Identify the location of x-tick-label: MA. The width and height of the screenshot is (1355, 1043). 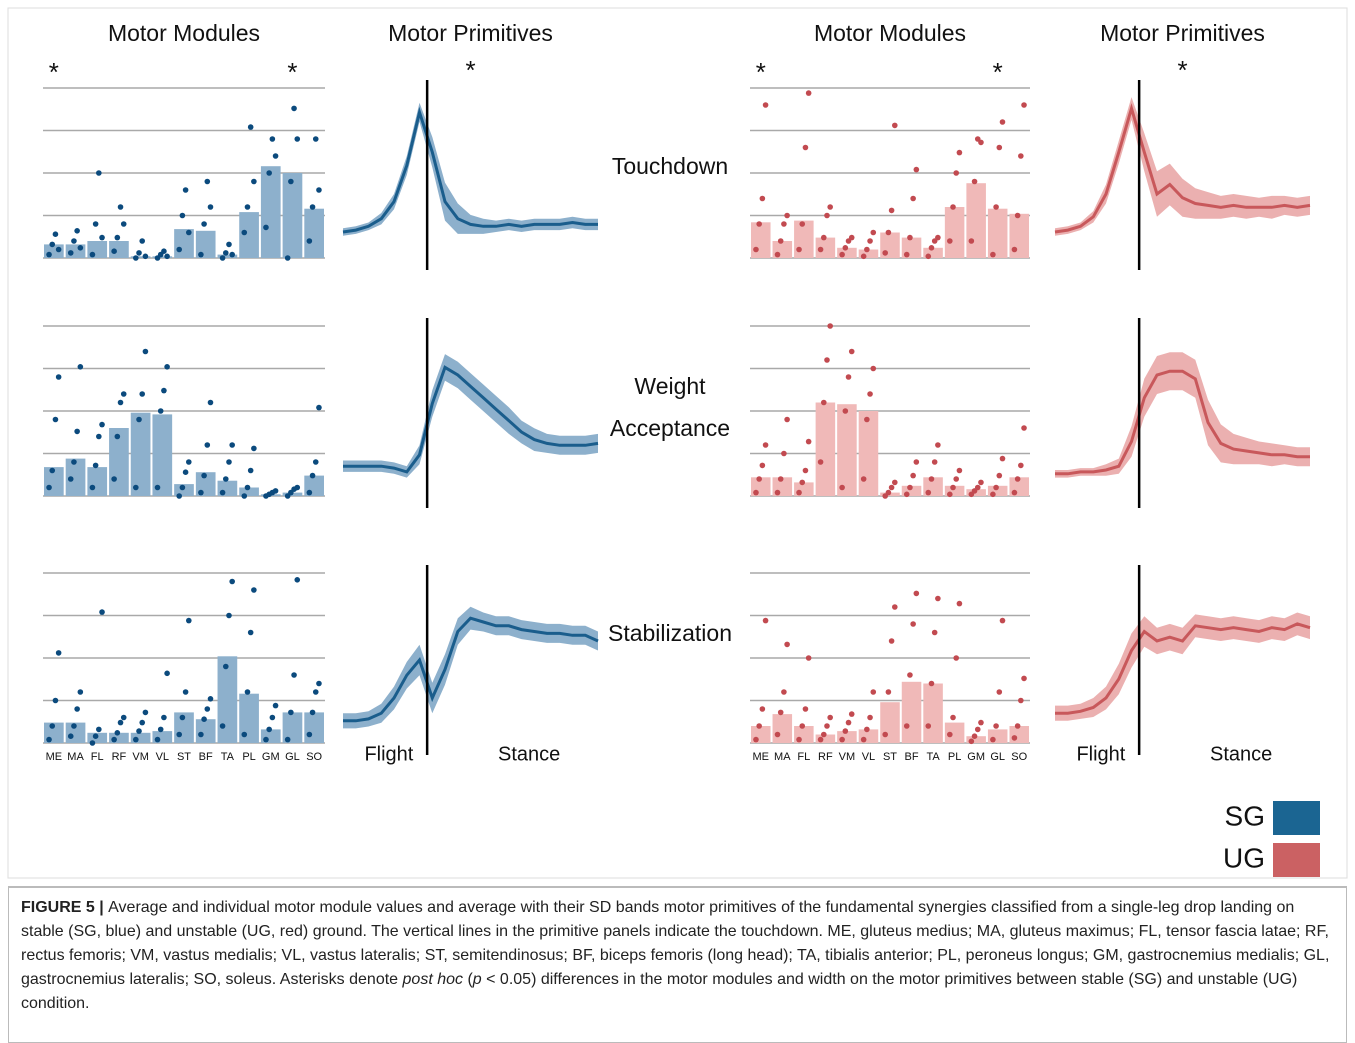
(75, 757).